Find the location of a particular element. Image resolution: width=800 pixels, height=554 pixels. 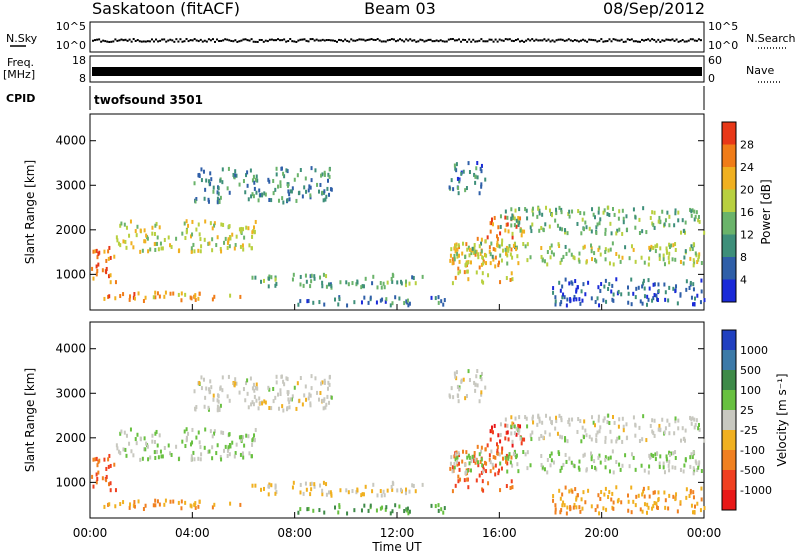

cpid-label: CPID is located at coordinates (20, 98).